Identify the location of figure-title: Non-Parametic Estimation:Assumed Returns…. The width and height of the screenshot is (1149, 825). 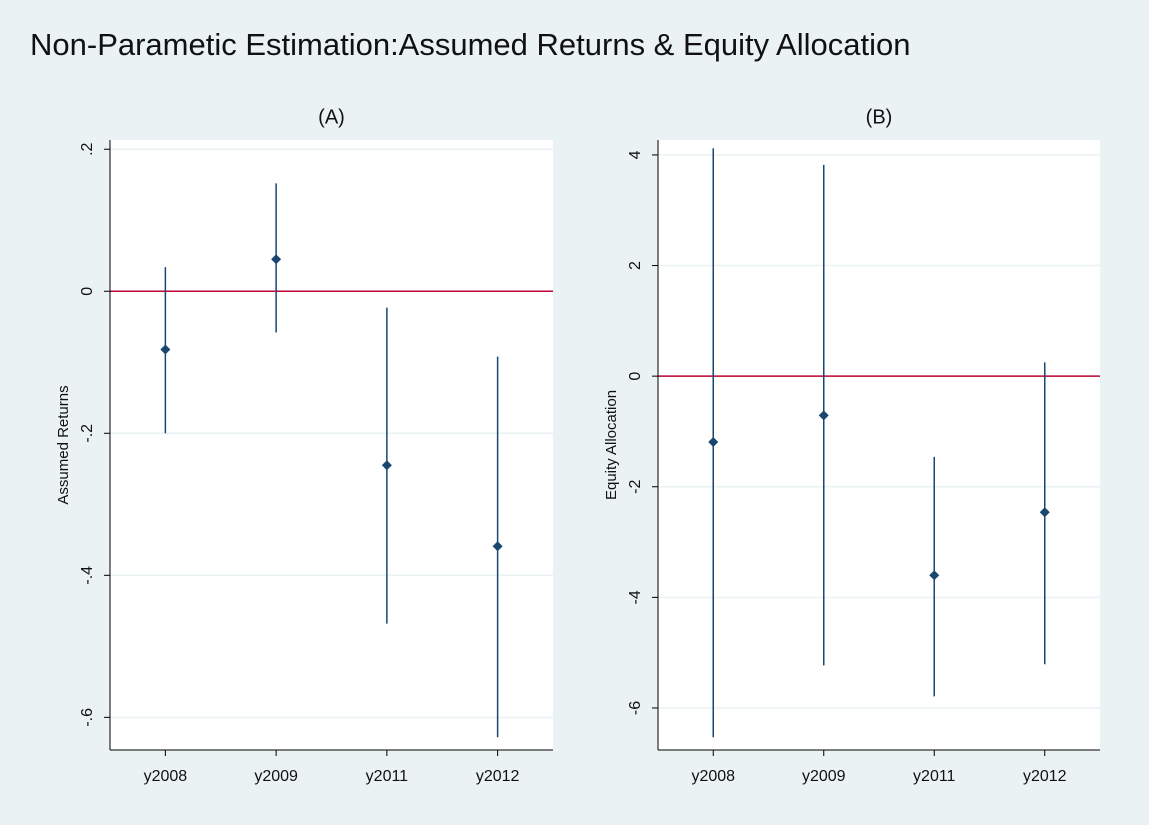
(470, 44).